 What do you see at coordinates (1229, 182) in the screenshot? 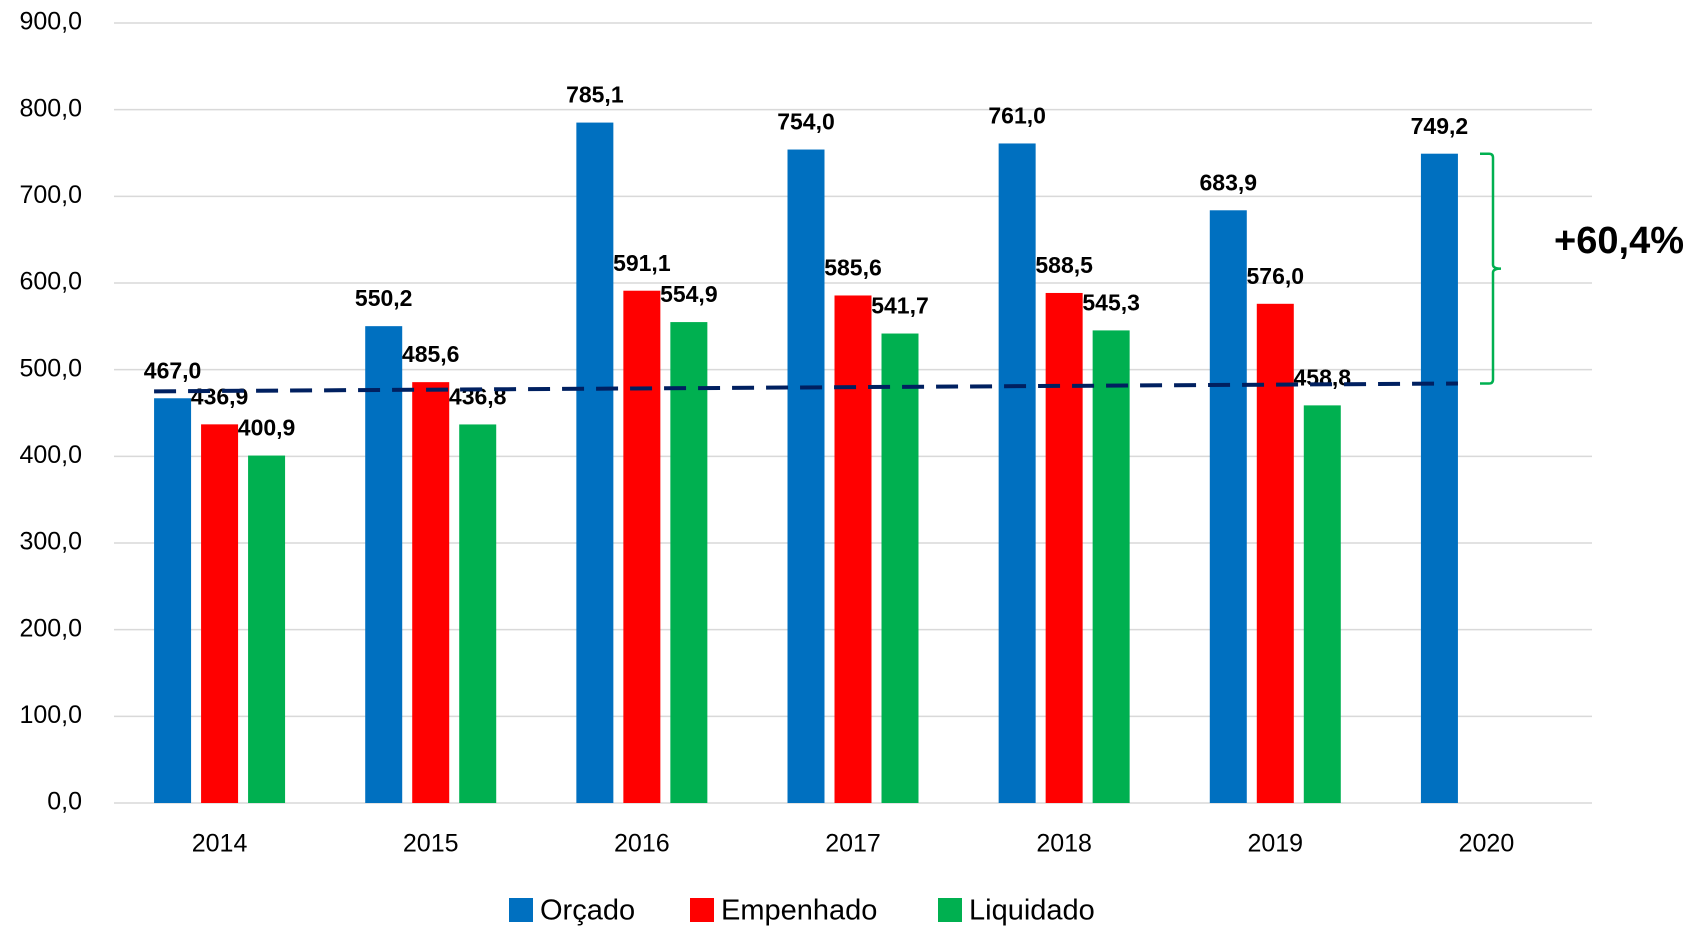
I see `value-label: 683,9` at bounding box center [1229, 182].